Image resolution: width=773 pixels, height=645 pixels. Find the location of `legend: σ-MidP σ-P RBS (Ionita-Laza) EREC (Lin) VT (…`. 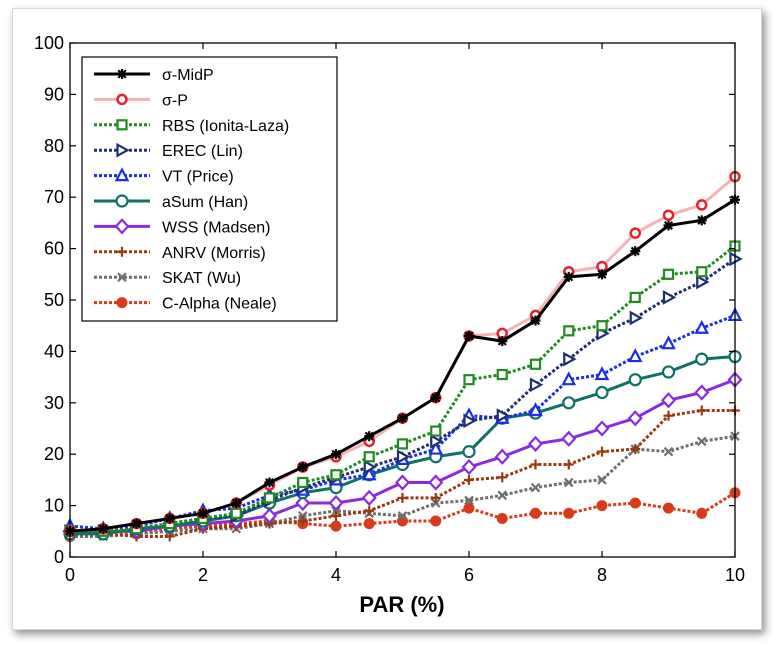

legend: σ-MidP σ-P RBS (Ionita-Laza) EREC (Lin) VT (… is located at coordinates (209, 189).